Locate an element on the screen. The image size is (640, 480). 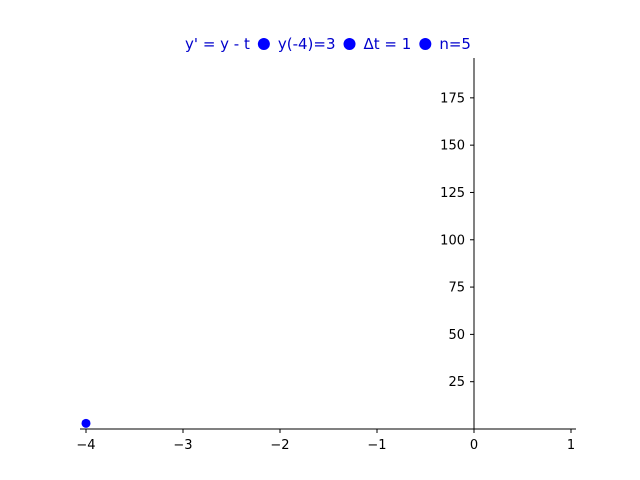
x-tick-label: −2 is located at coordinates (279, 445).